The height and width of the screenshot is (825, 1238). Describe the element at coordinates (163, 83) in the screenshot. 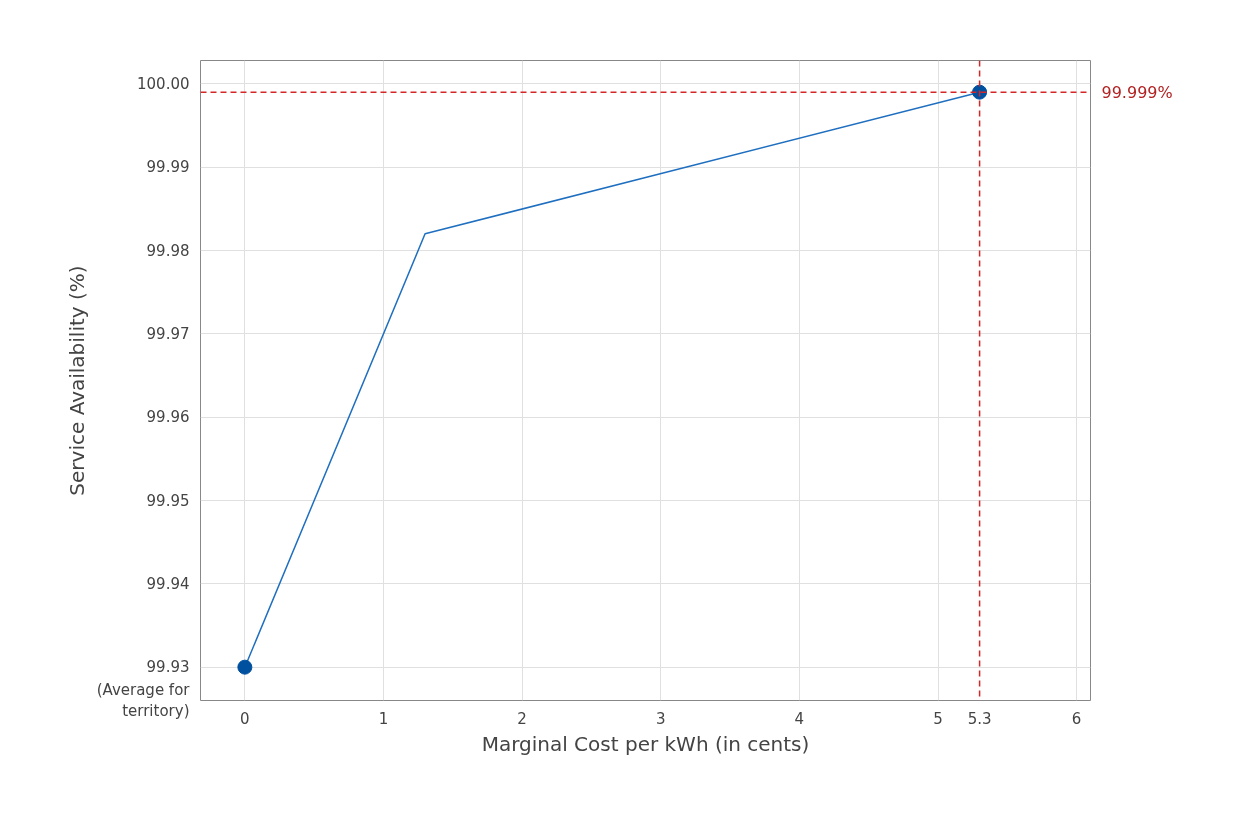

I see `y-tick-label: 100.00` at that location.